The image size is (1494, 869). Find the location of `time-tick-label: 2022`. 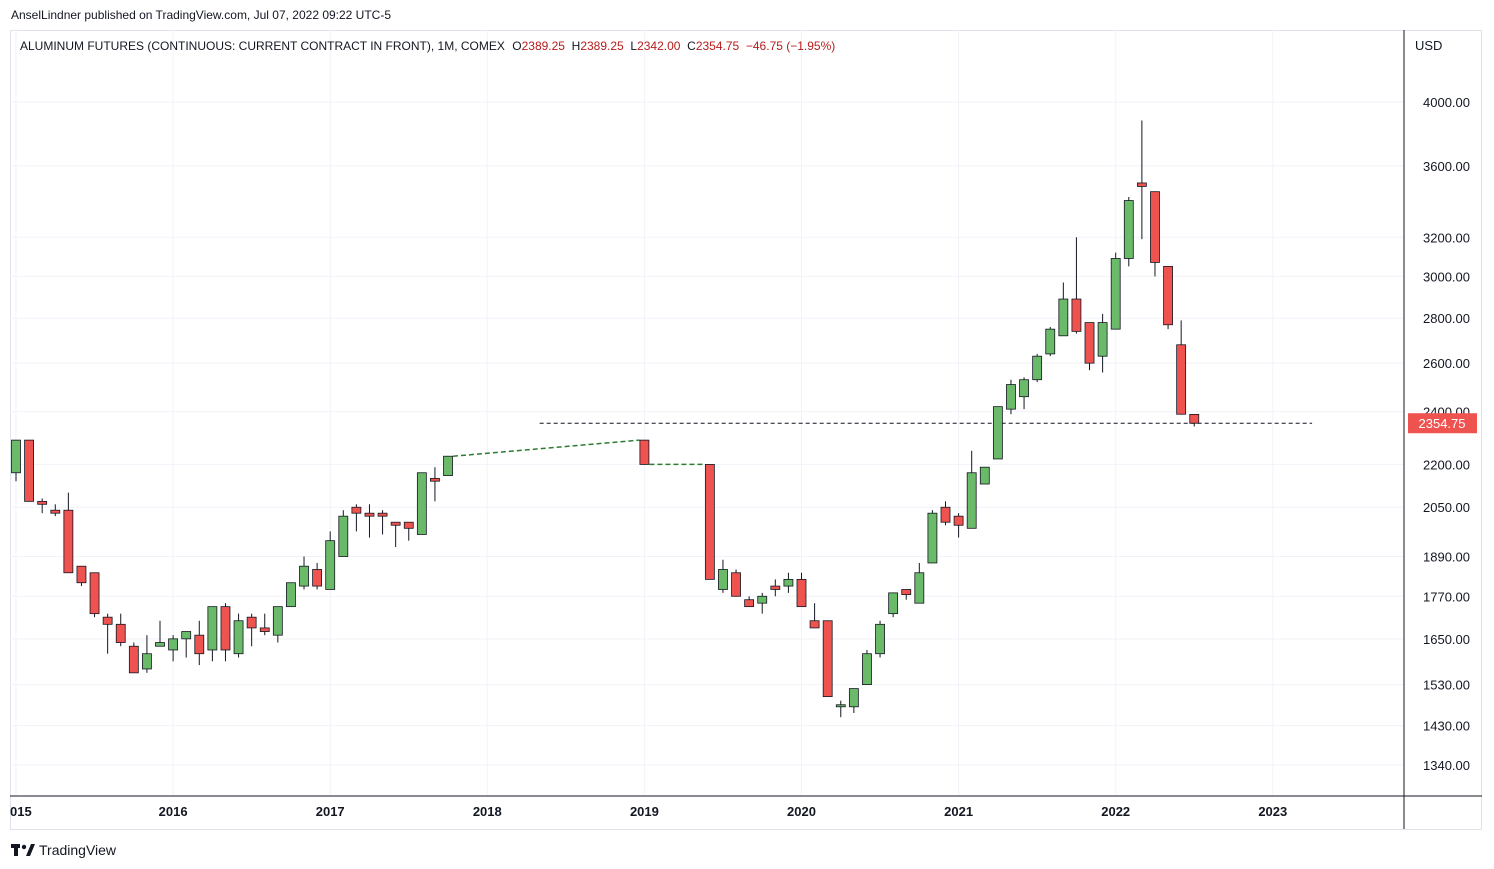

time-tick-label: 2022 is located at coordinates (1115, 811).